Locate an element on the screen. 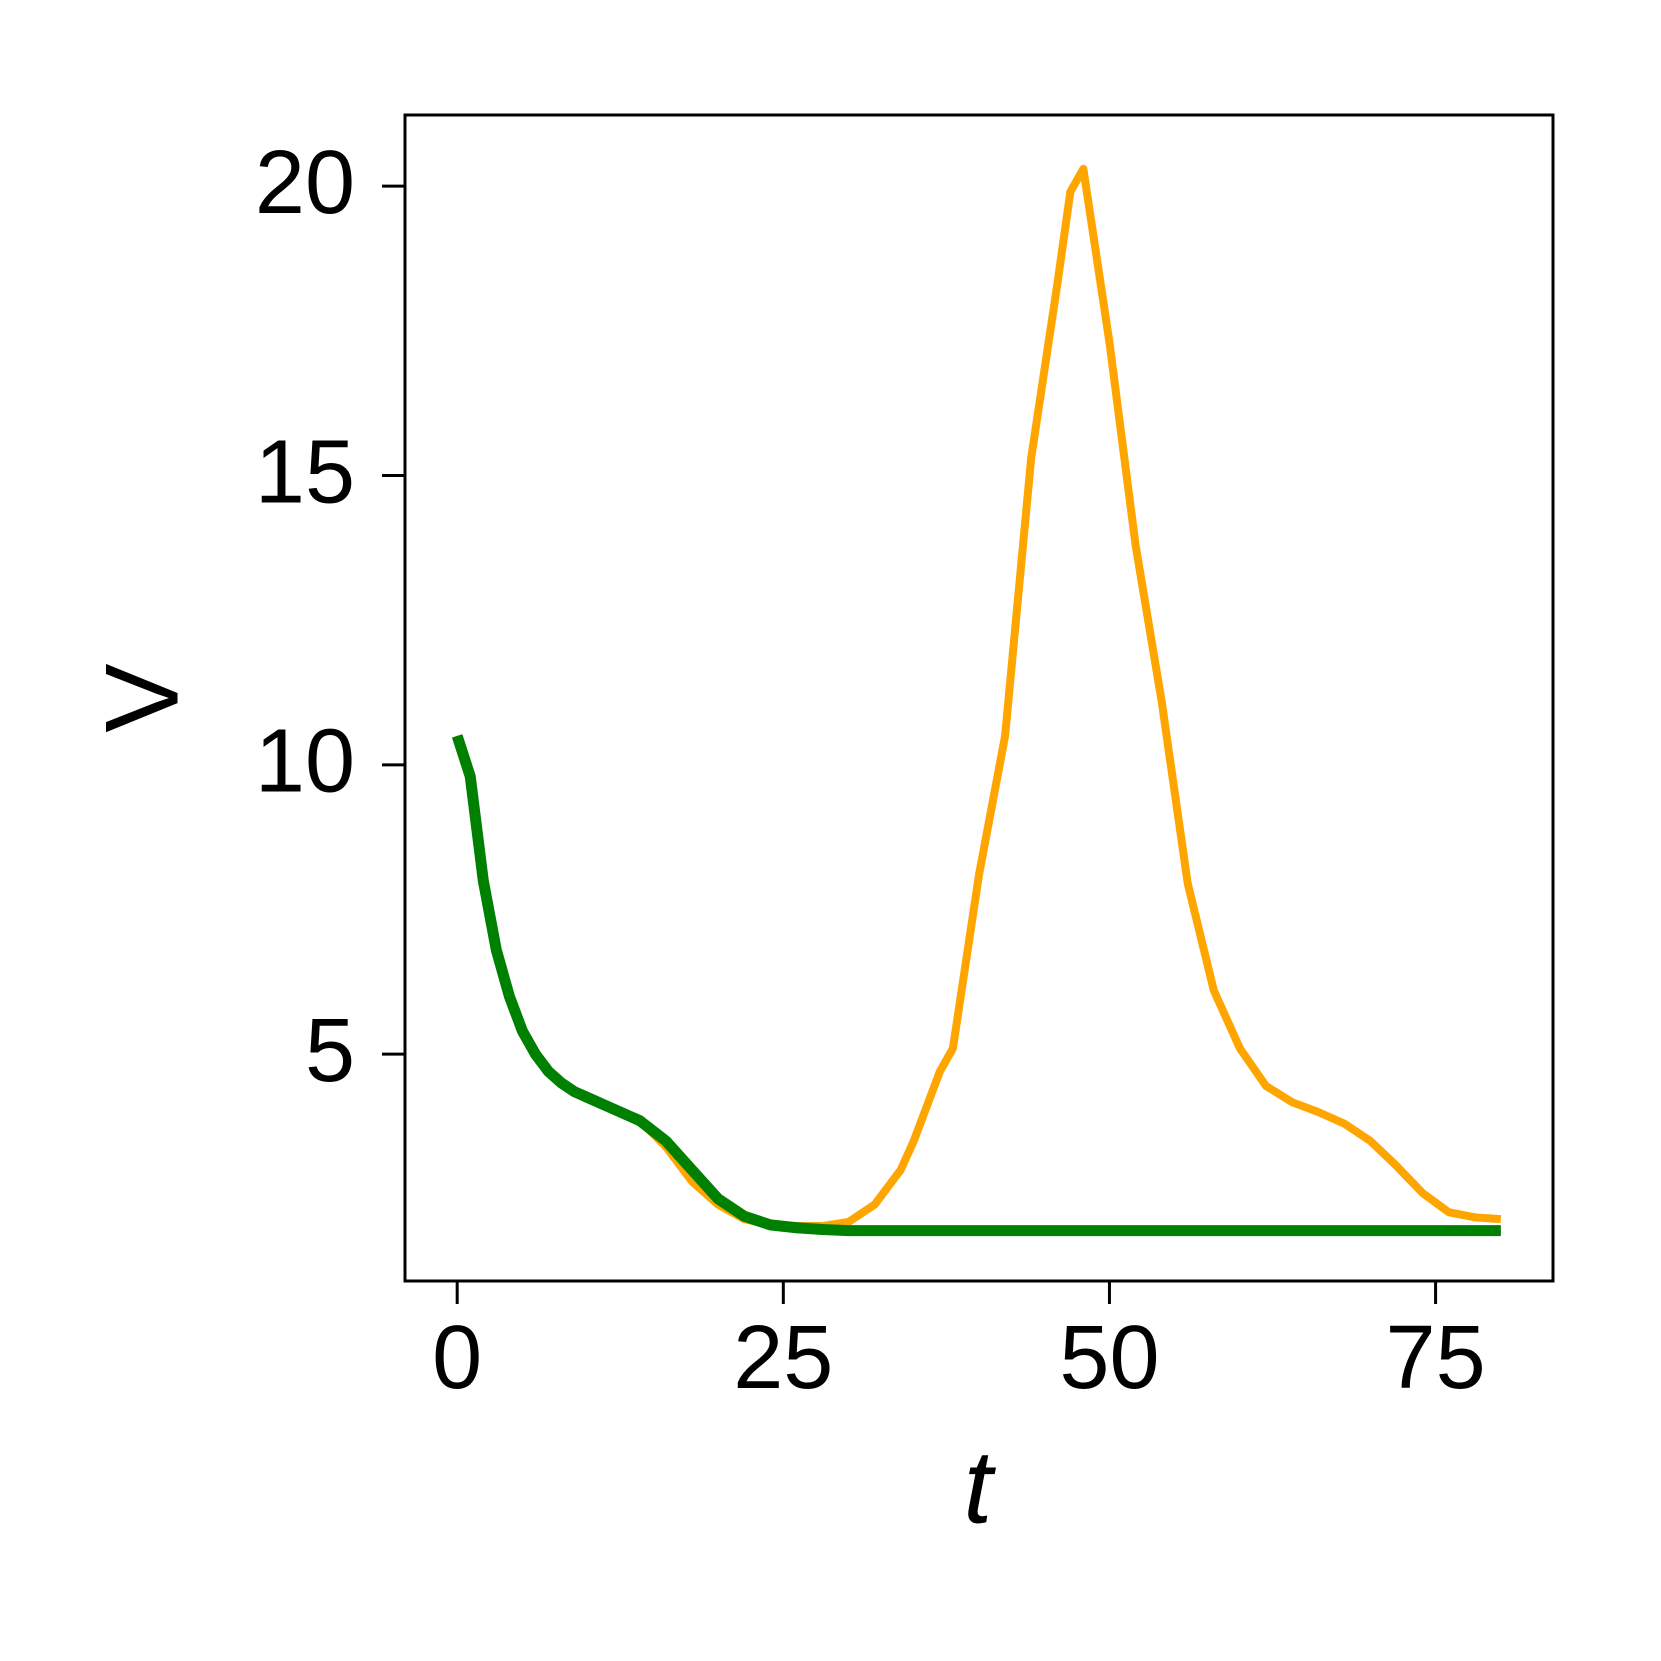 The width and height of the screenshot is (1661, 1661). x-tick-label: 50 is located at coordinates (1109, 1358).